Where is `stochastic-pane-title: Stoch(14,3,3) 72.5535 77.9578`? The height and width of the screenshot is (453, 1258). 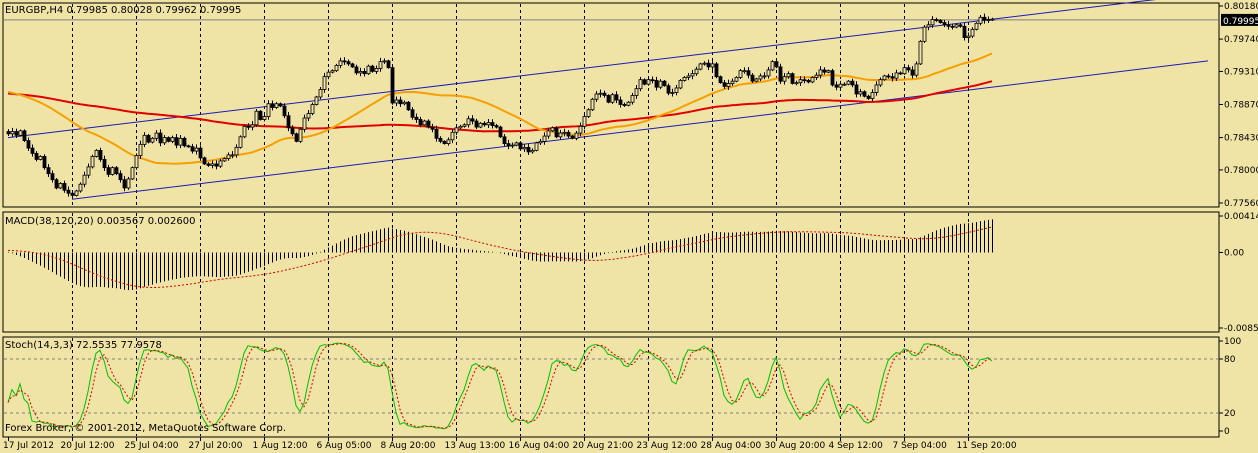
stochastic-pane-title: Stoch(14,3,3) 72.5535 77.9578 is located at coordinates (83, 345).